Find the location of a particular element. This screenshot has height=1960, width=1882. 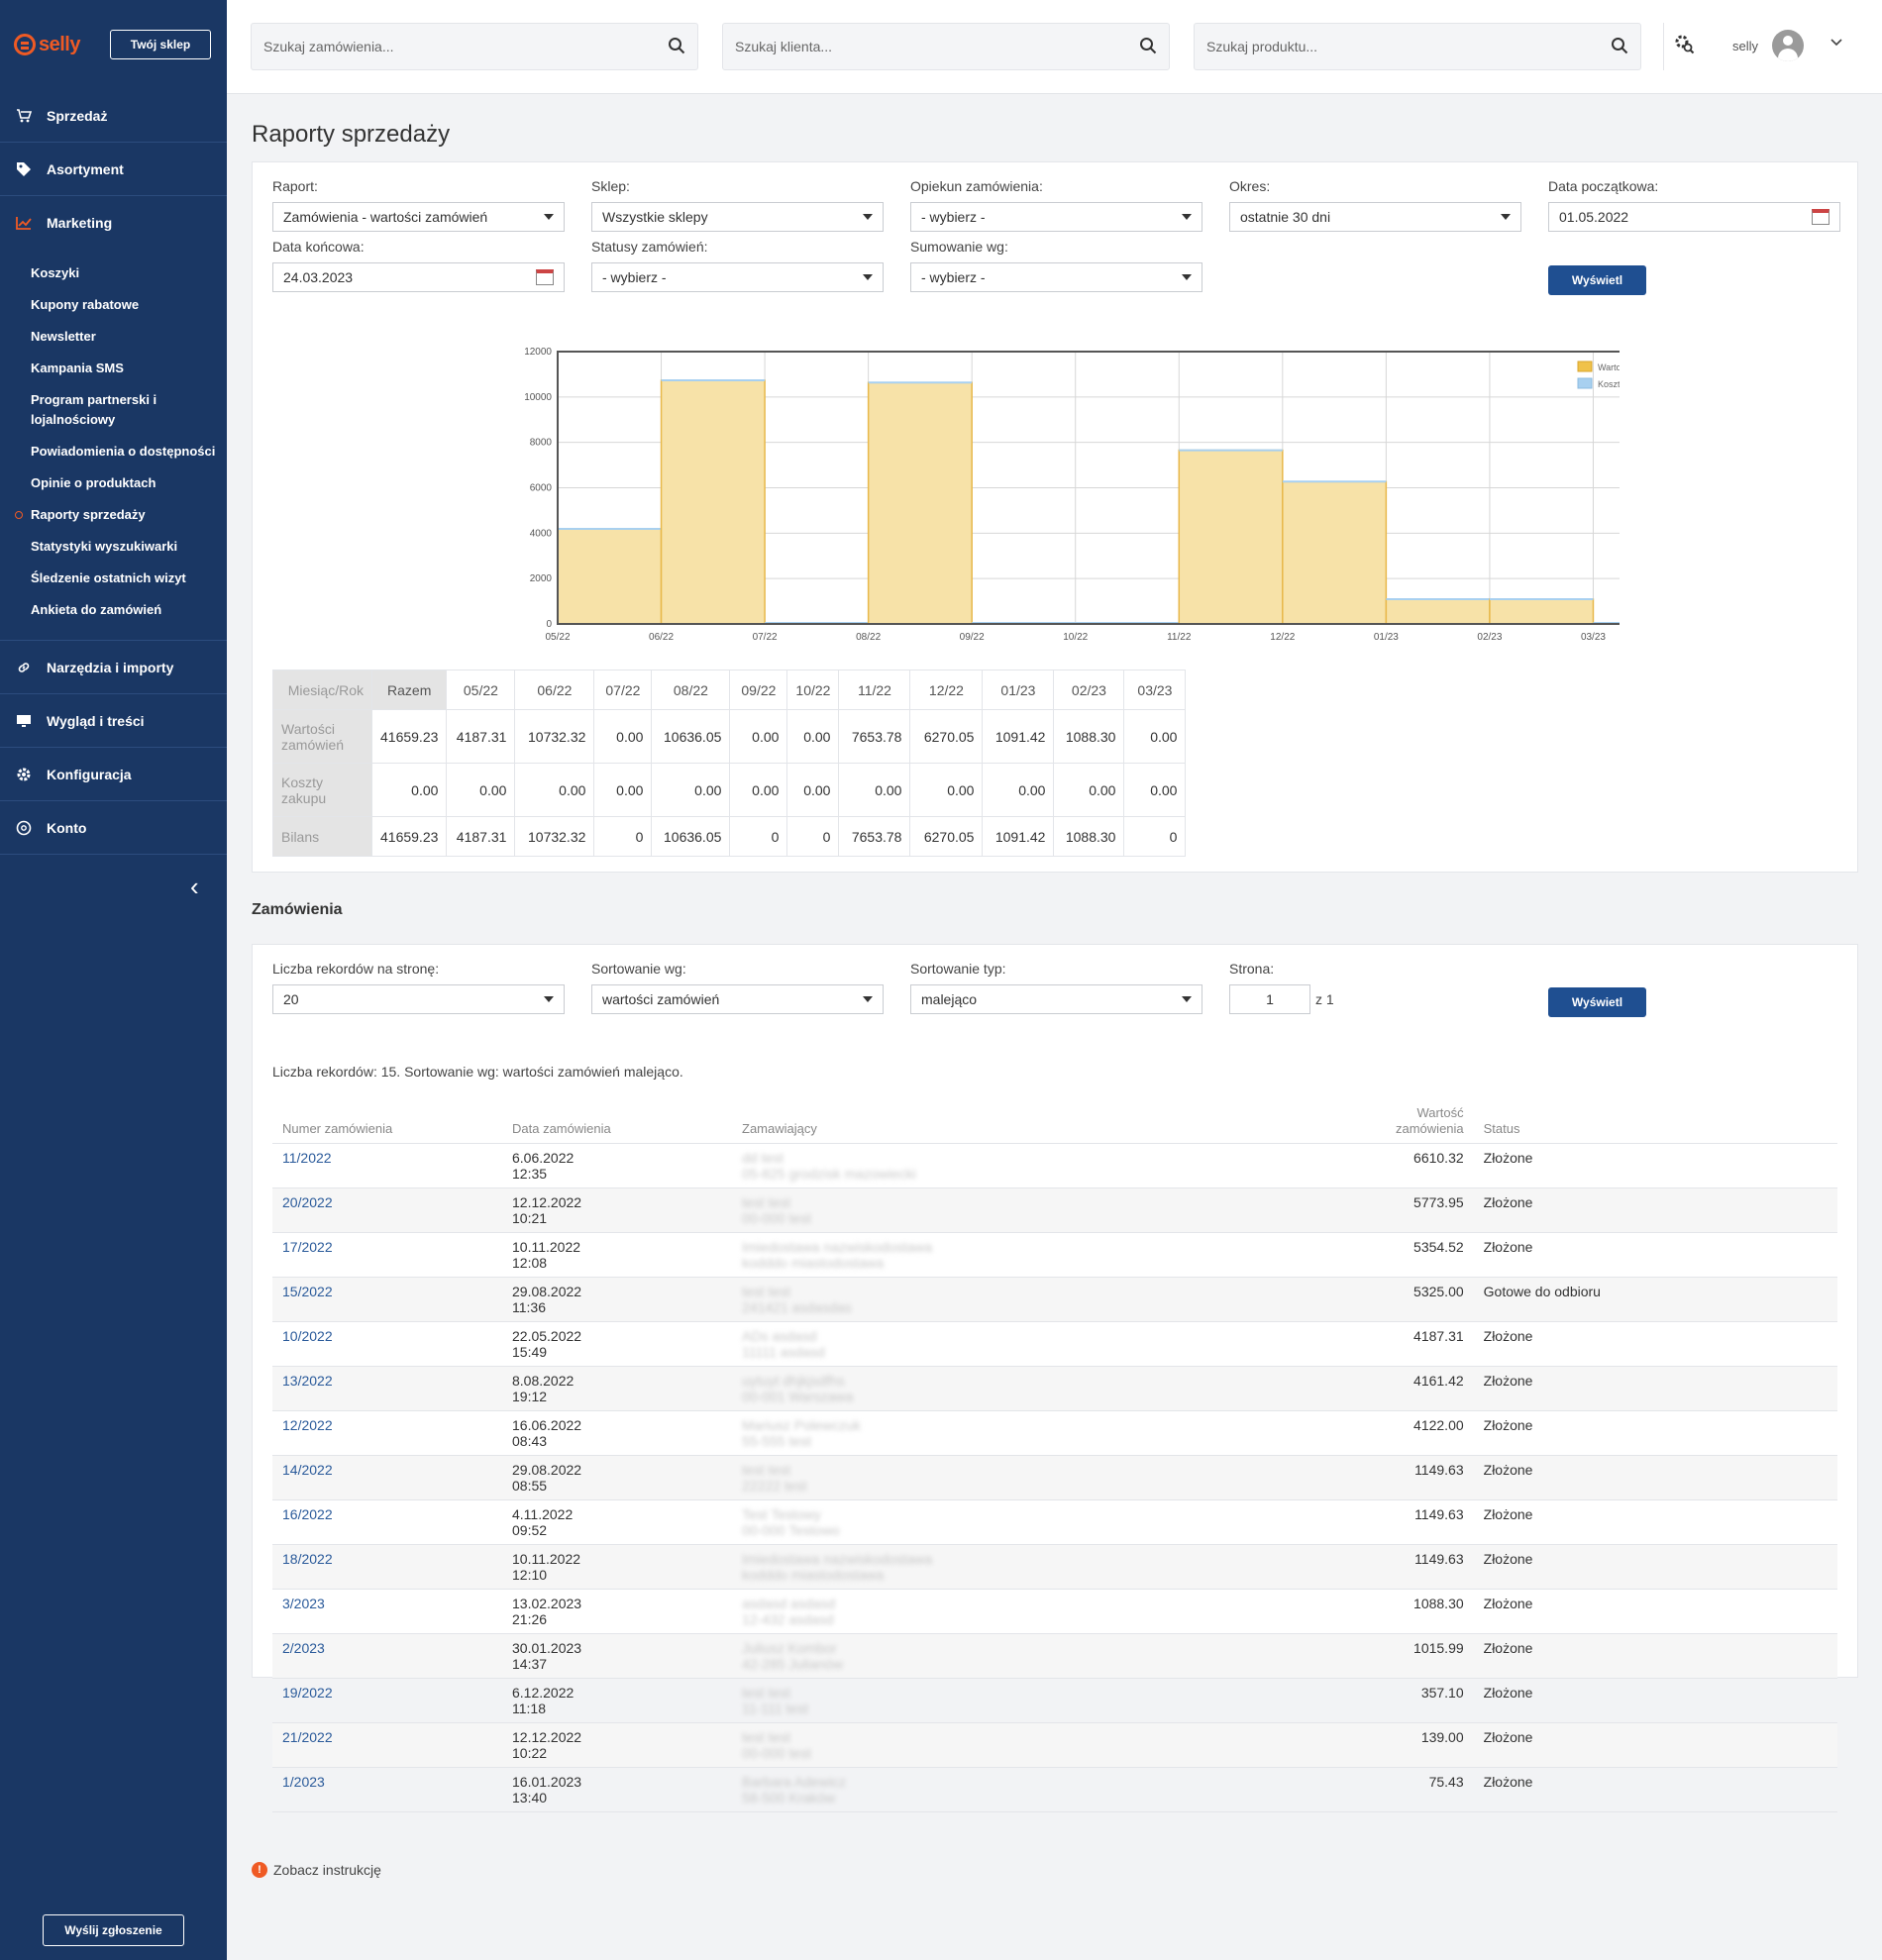

order-number-link: 20/2022 is located at coordinates (387, 1210).